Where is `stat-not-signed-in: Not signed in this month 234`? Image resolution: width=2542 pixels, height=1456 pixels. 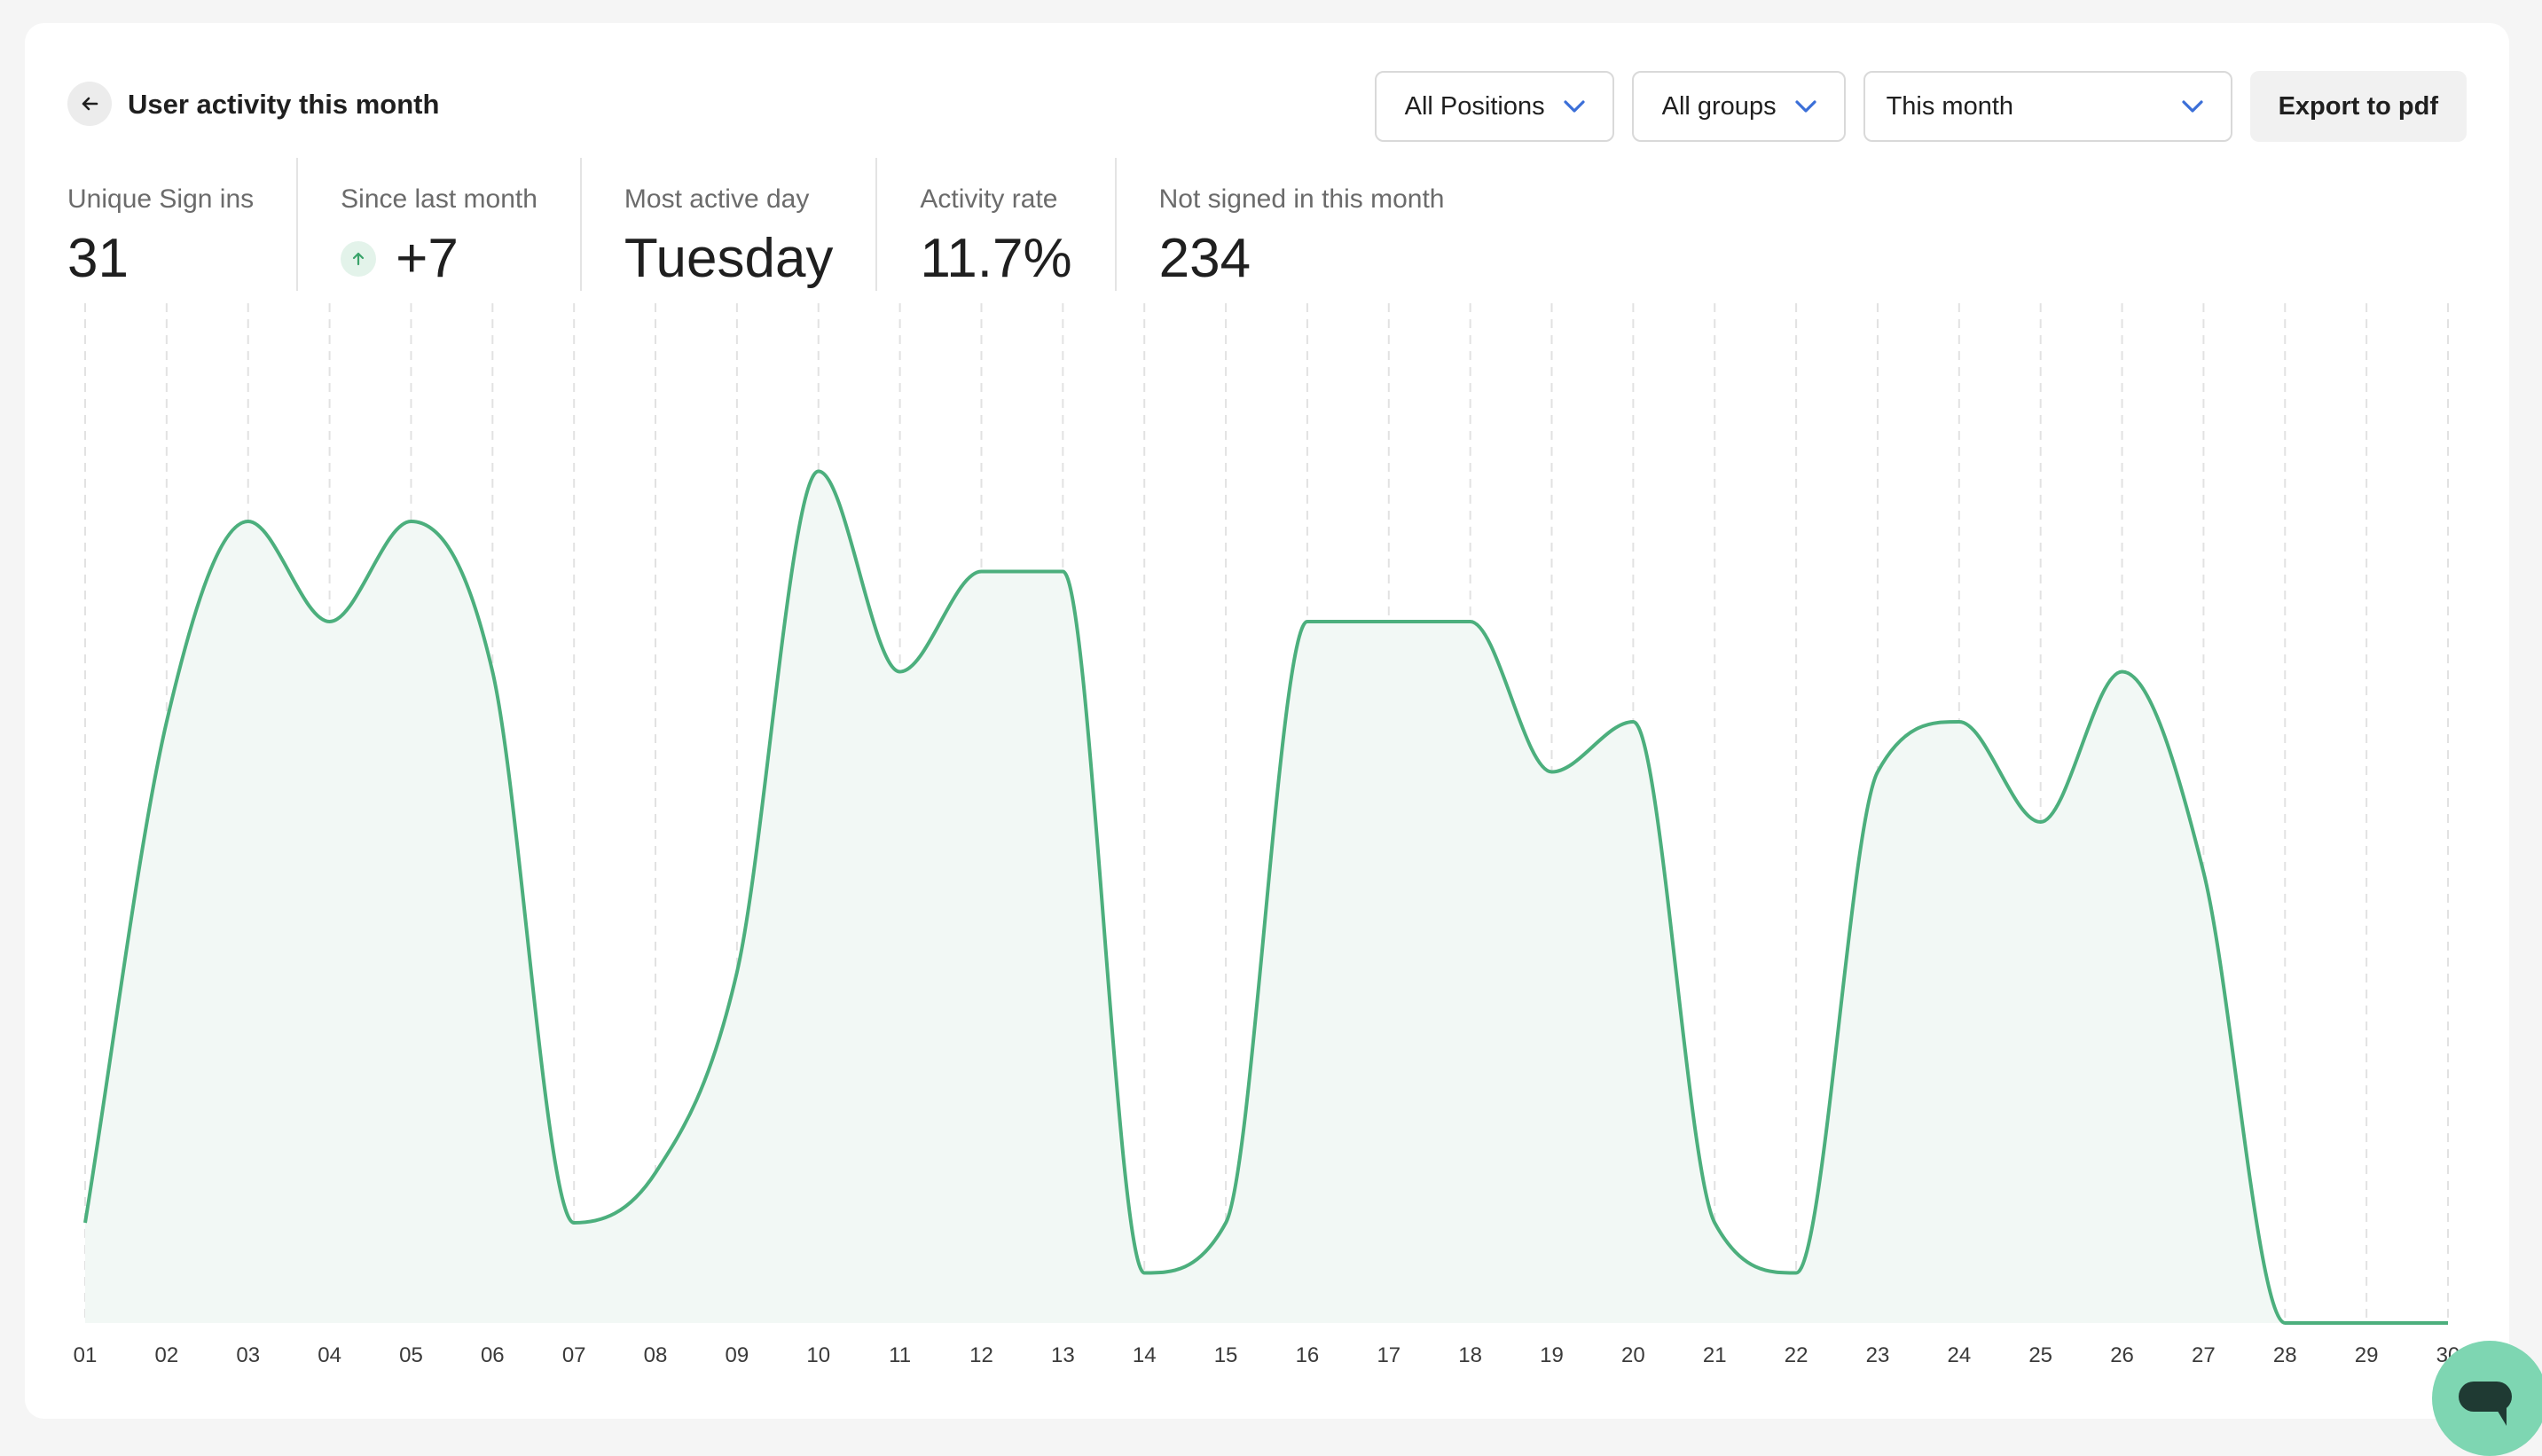 stat-not-signed-in: Not signed in this month 234 is located at coordinates (1300, 224).